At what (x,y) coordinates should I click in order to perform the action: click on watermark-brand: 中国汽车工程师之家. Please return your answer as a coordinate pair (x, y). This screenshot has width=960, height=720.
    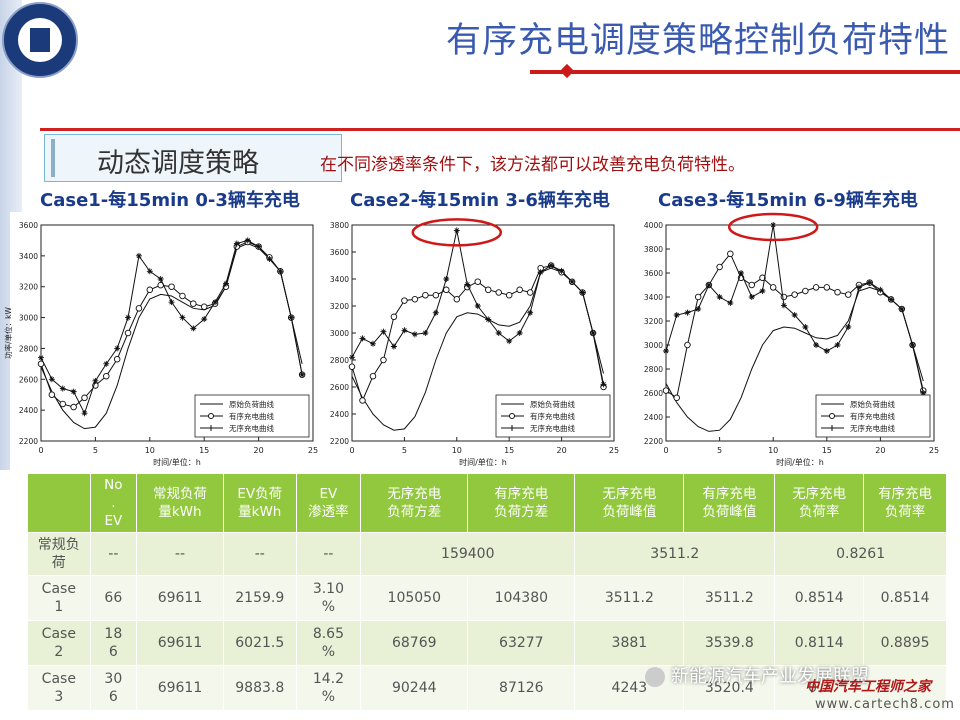
    Looking at the image, I should click on (868, 687).